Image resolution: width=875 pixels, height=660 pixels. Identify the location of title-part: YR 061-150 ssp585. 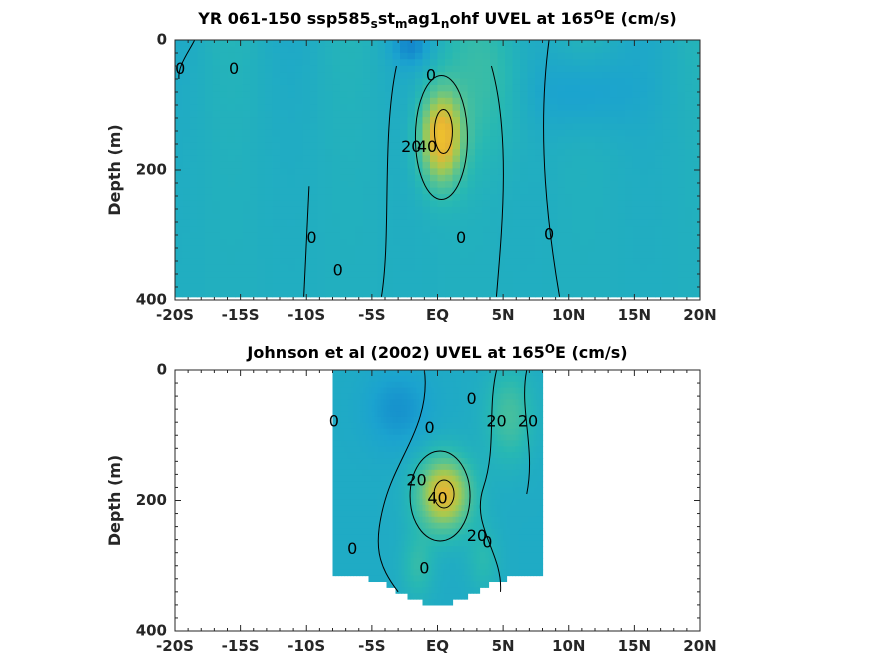
(283, 18).